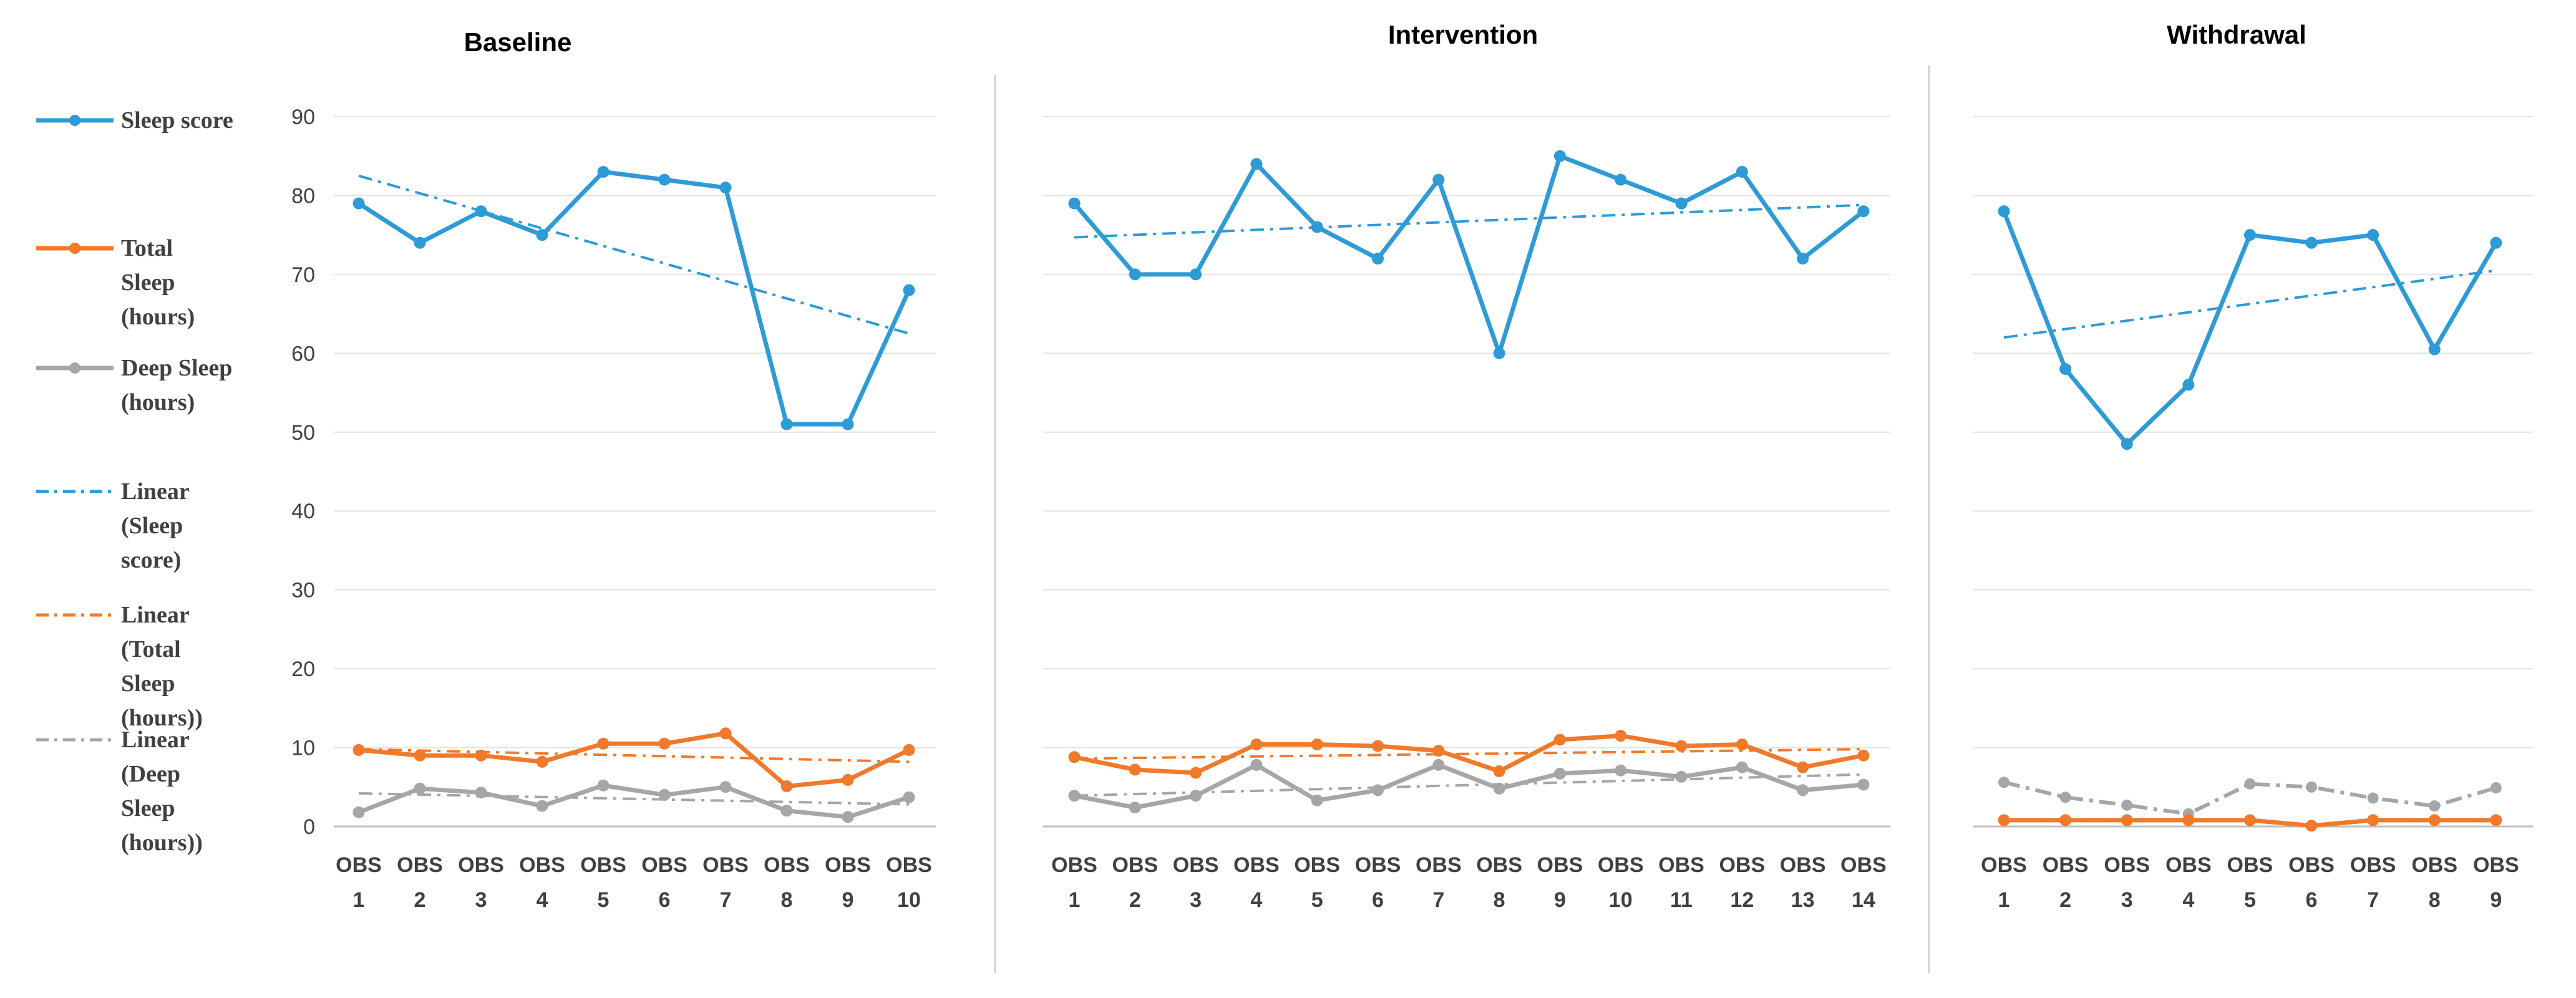 The image size is (2576, 998). I want to click on x-tick-label: OBS 6, so click(1378, 883).